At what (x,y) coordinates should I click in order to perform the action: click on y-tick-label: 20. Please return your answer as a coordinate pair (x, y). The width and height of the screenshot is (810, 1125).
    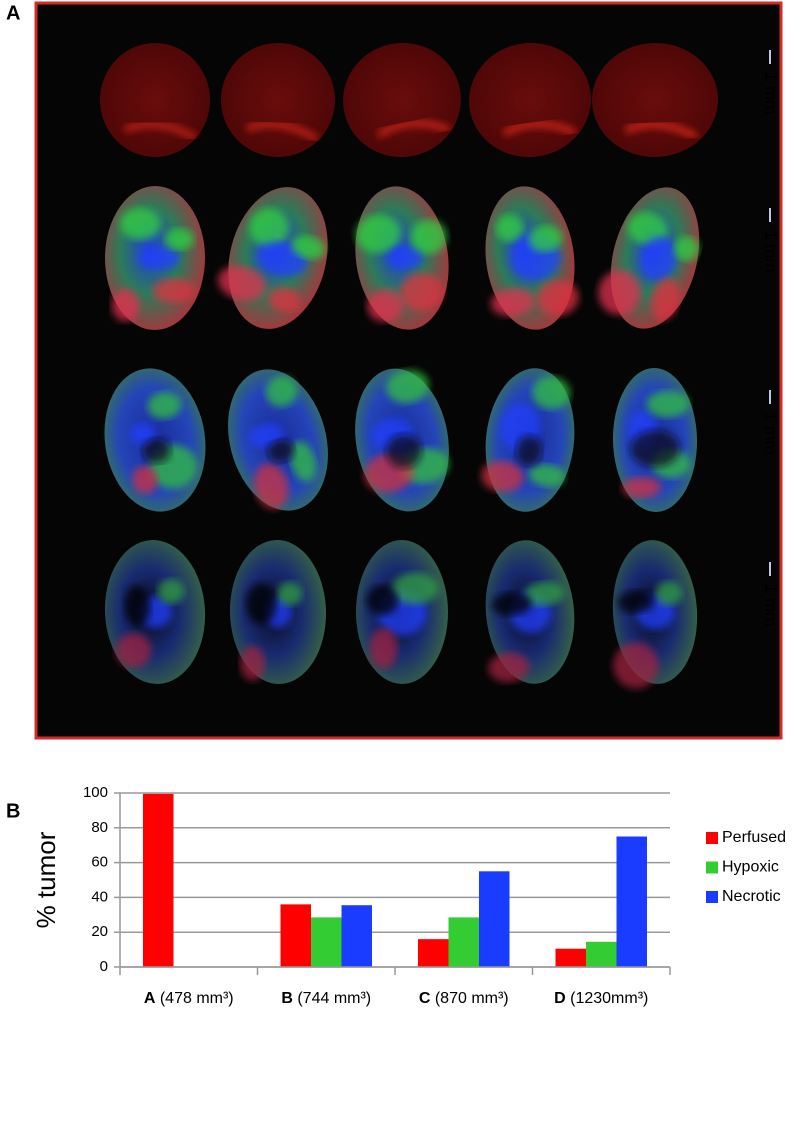
    Looking at the image, I should click on (99, 931).